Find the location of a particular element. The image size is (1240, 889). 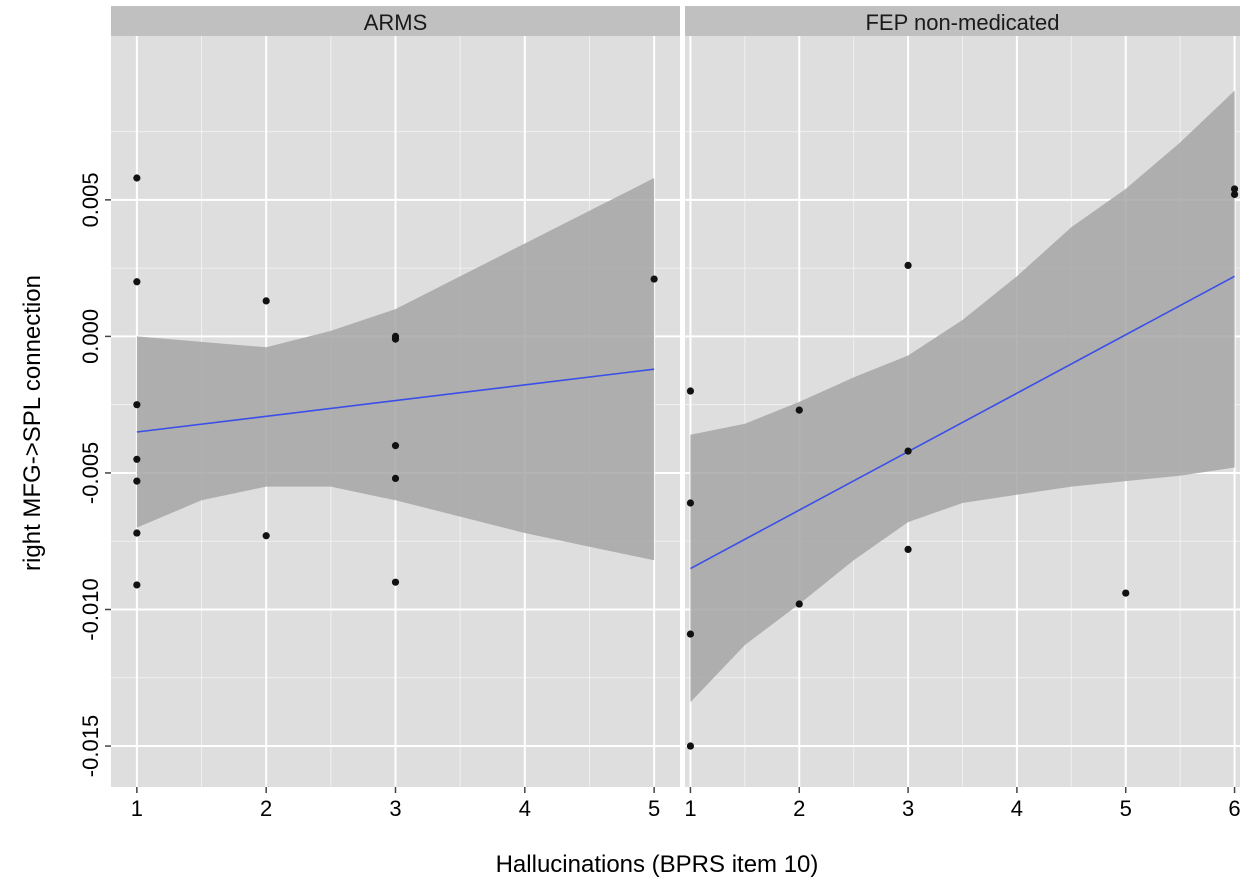

y-tick-label: -0.005 is located at coordinates (90, 473).